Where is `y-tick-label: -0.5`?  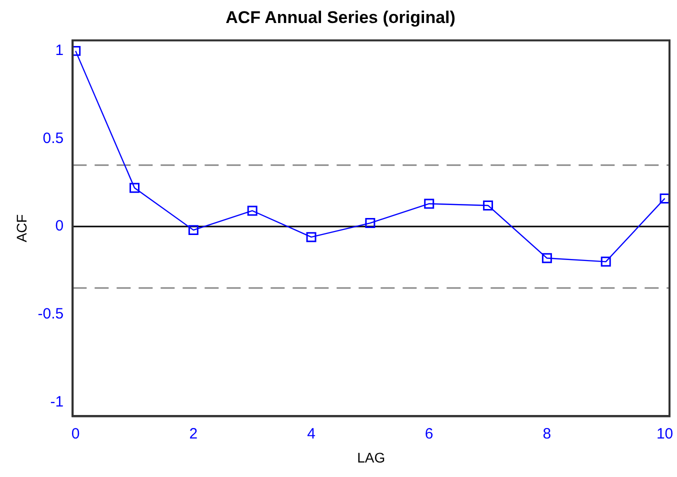
y-tick-label: -0.5 is located at coordinates (51, 313).